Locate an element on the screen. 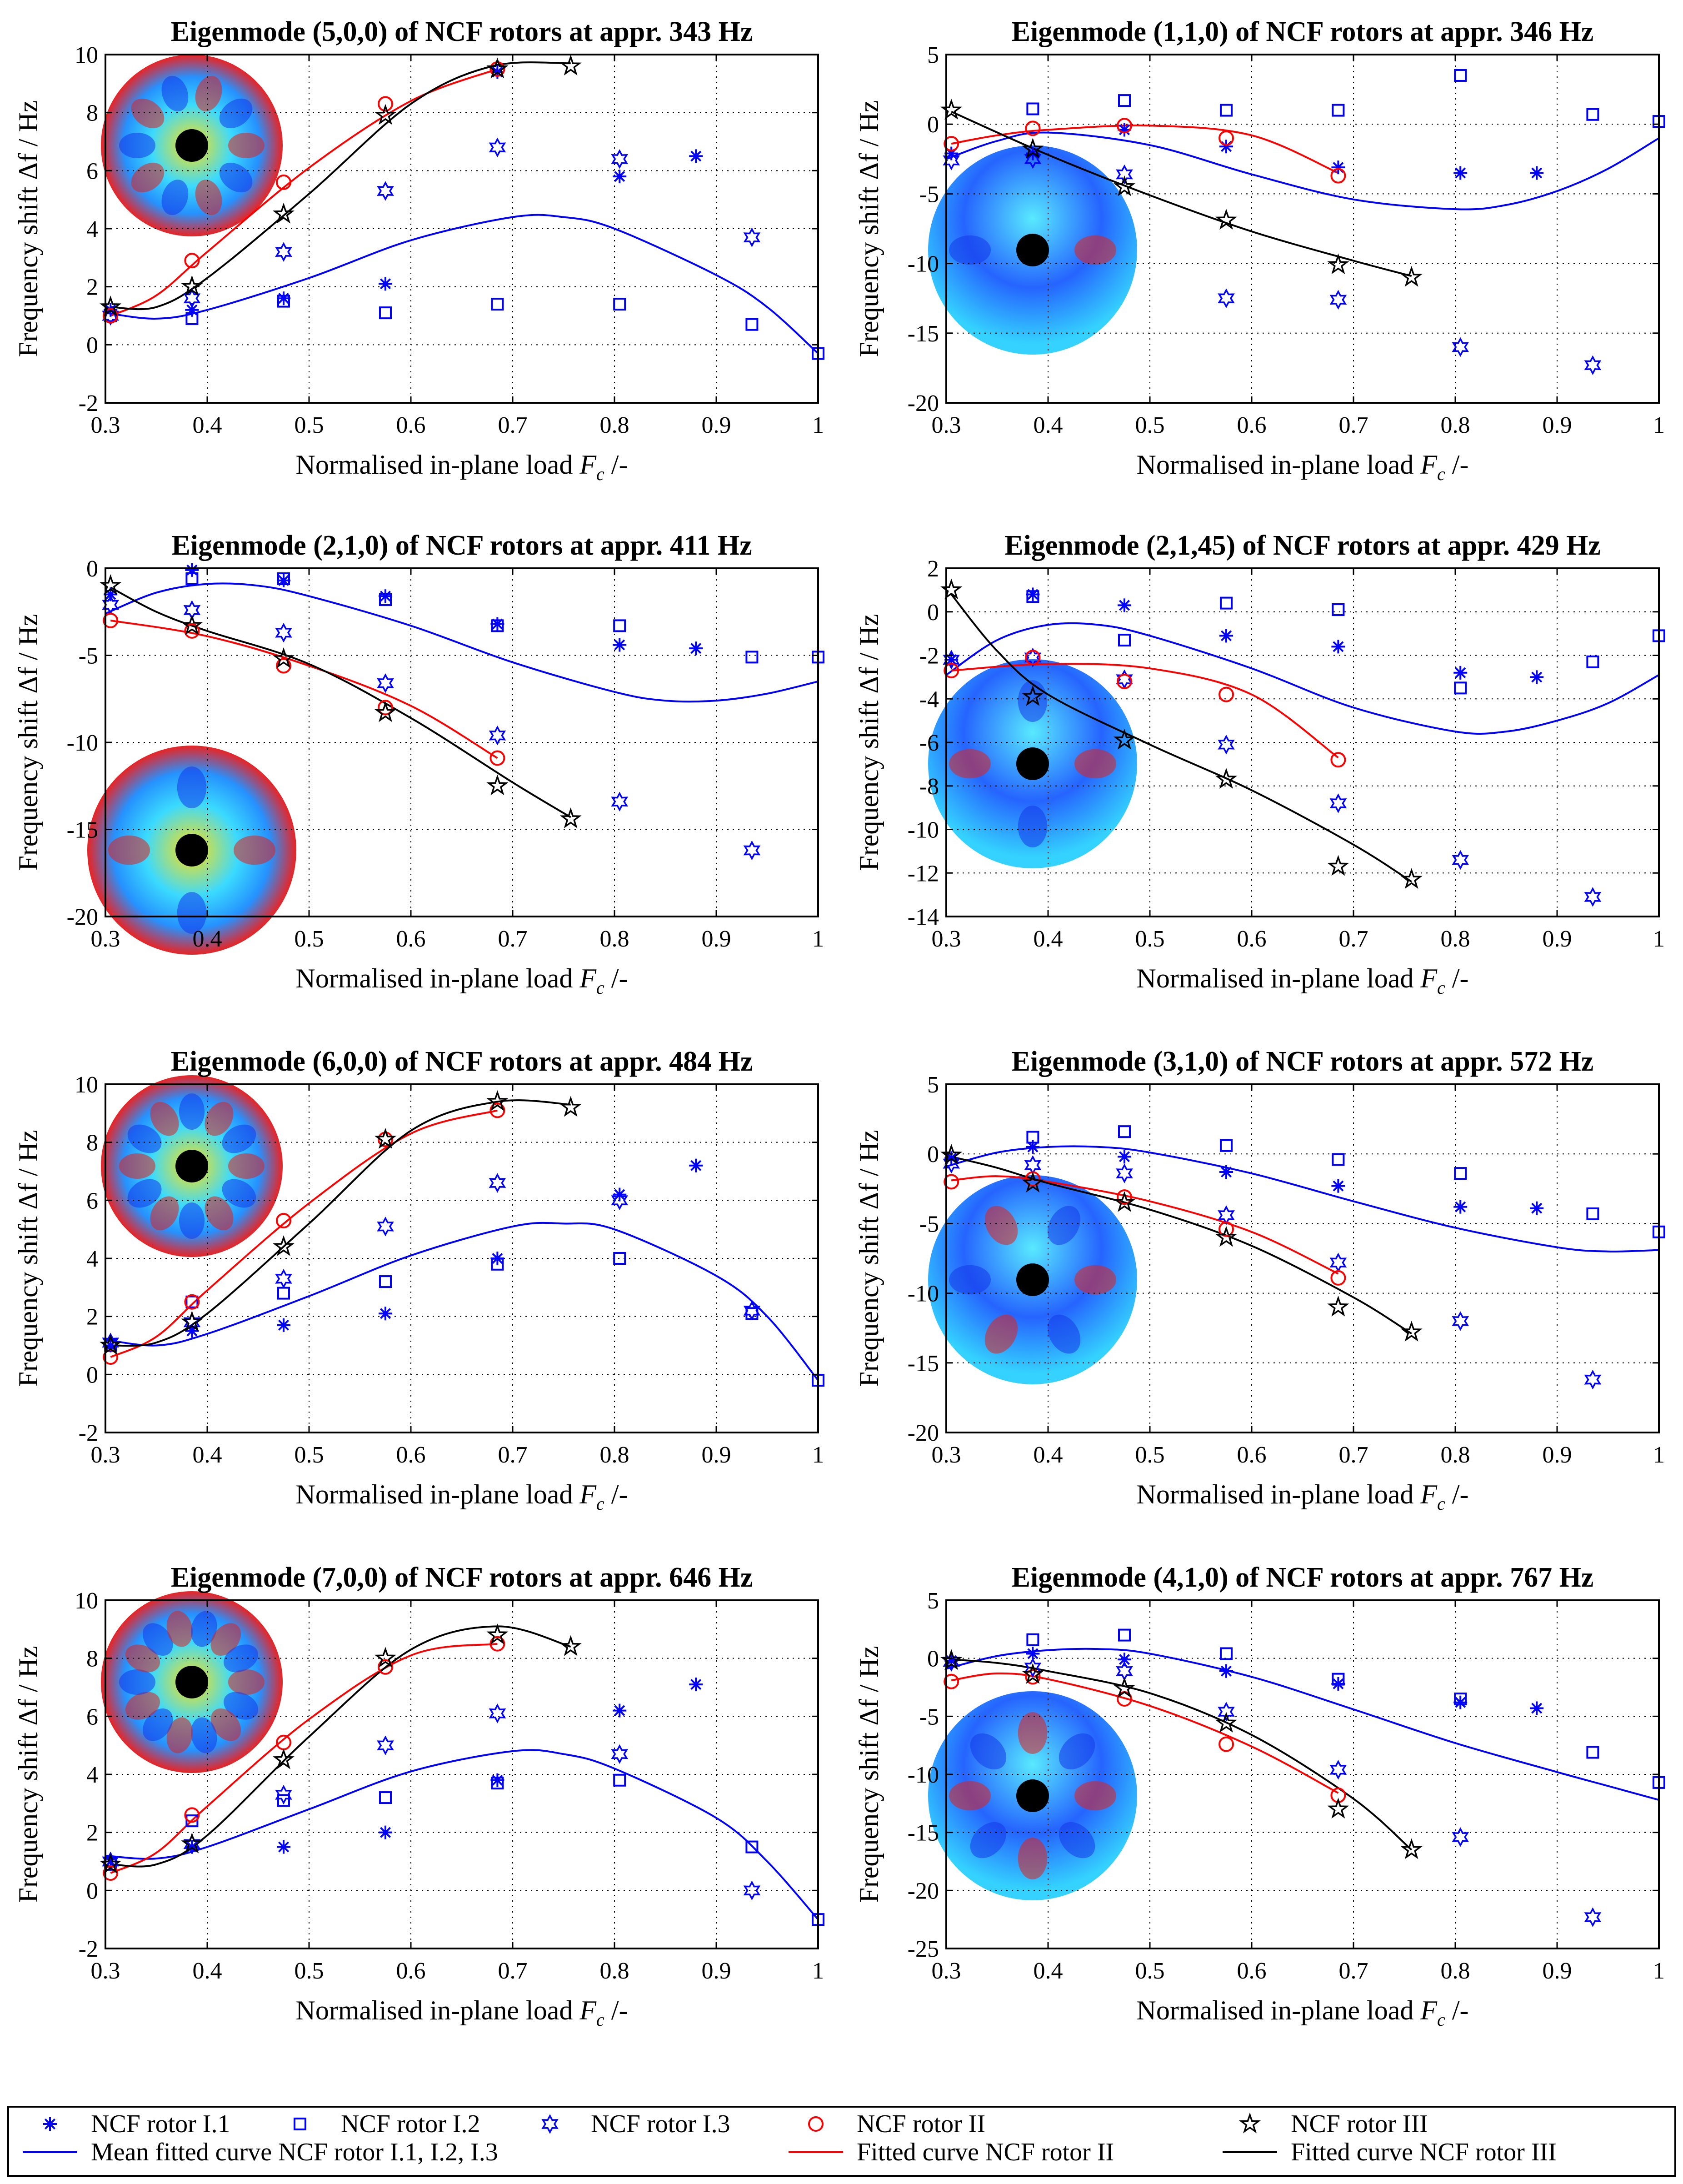 The image size is (1683, 2184). legend-marker-III is located at coordinates (1250, 2123).